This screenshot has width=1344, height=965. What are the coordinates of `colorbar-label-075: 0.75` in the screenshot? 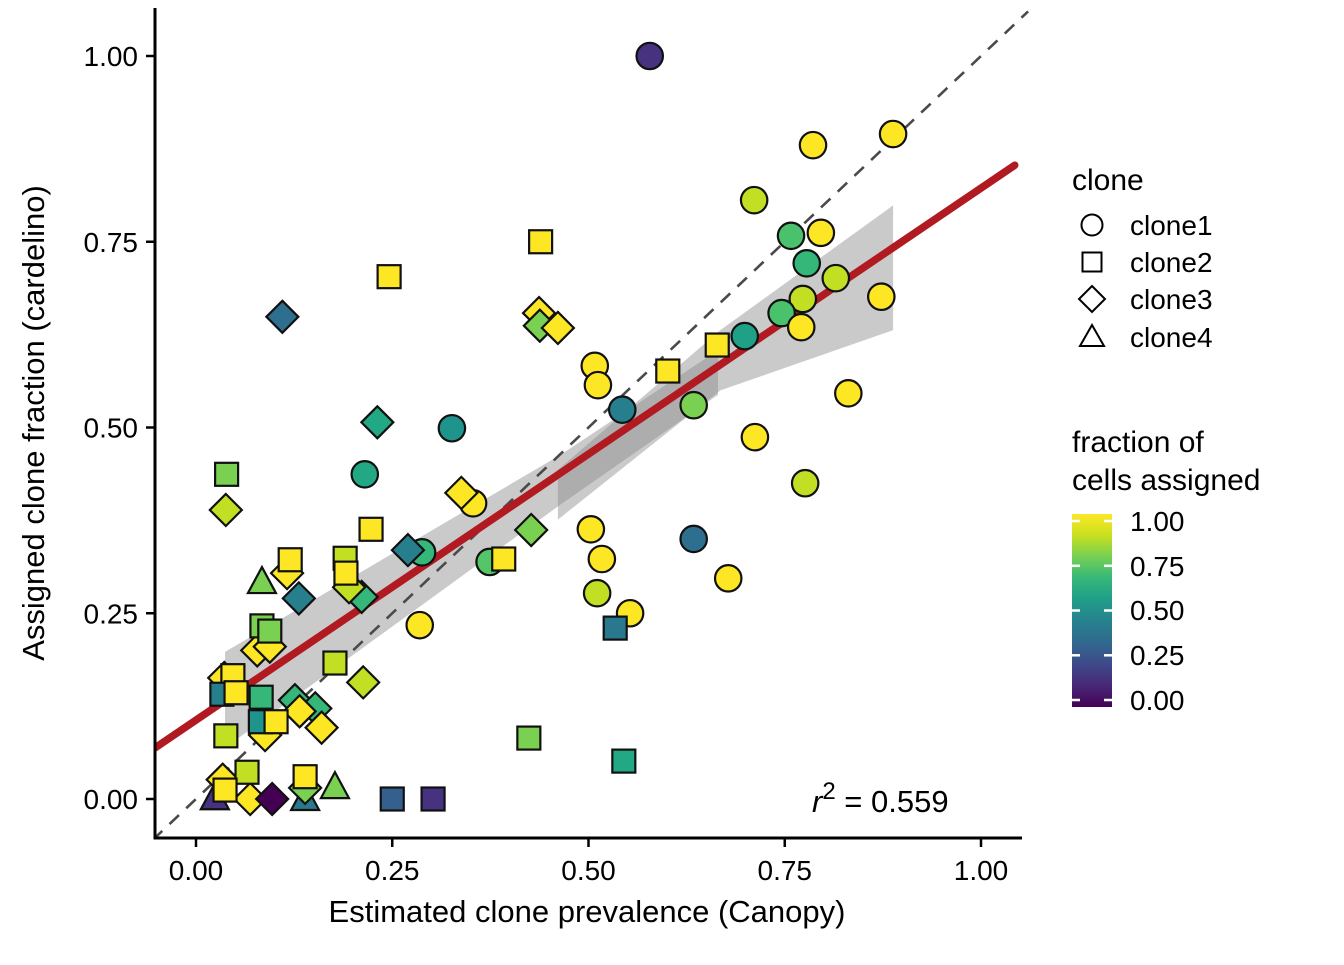 It's located at (1157, 566).